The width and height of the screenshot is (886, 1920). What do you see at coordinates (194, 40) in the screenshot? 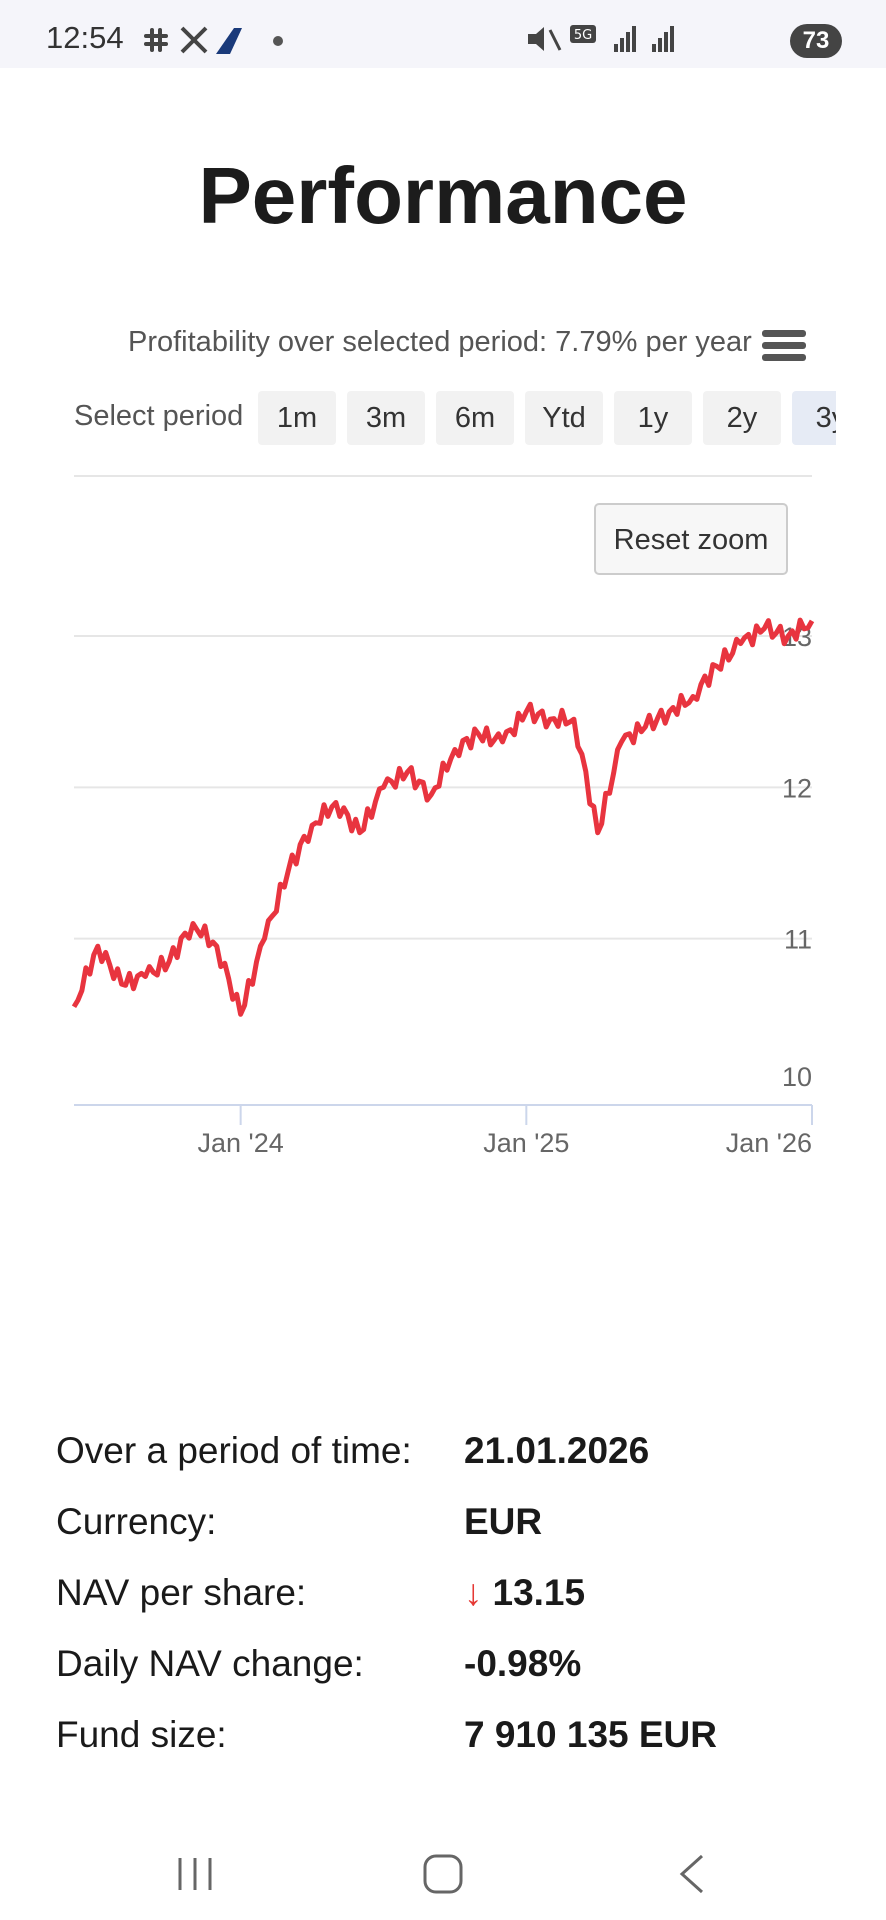
I see `xing-icon` at bounding box center [194, 40].